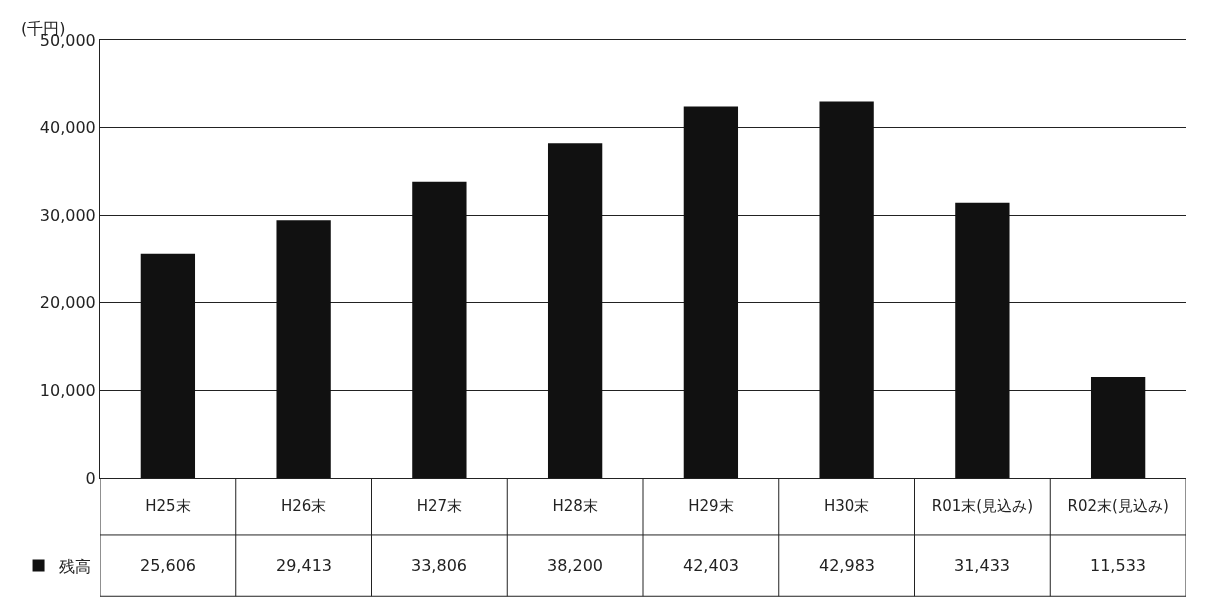 This screenshot has height=608, width=1216. Describe the element at coordinates (67, 303) in the screenshot. I see `y-tick-label: 20,000` at that location.